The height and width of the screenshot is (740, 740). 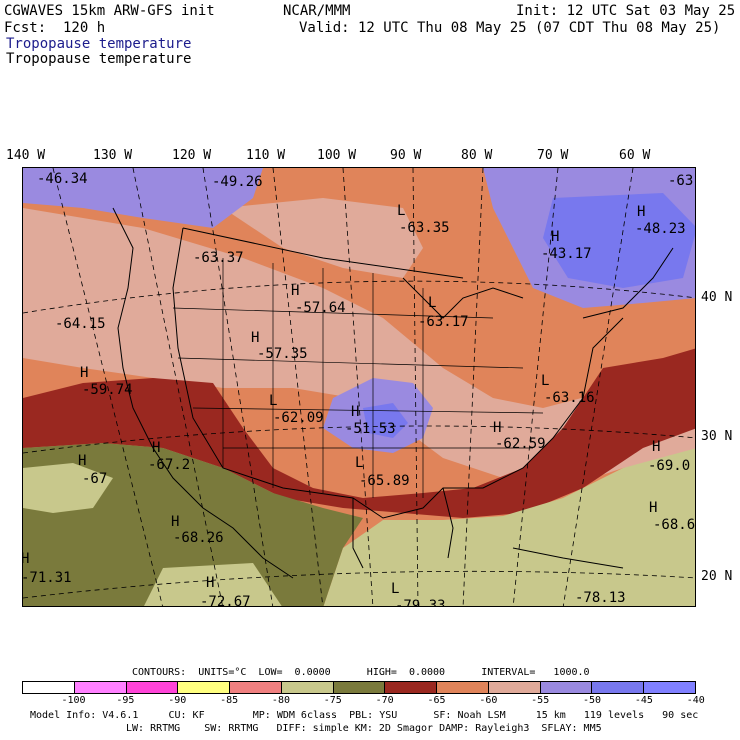 I want to click on lon-label: 90 W, so click(x=406, y=155).